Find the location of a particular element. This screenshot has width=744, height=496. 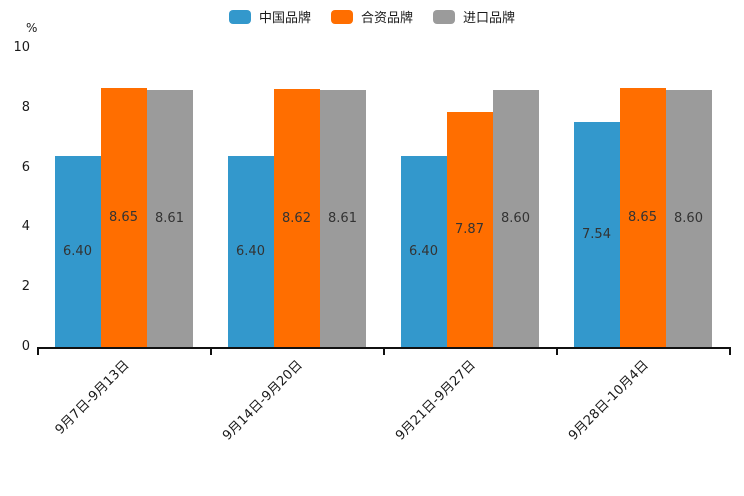

legend-item: 中国品牌 is located at coordinates (269, 16).